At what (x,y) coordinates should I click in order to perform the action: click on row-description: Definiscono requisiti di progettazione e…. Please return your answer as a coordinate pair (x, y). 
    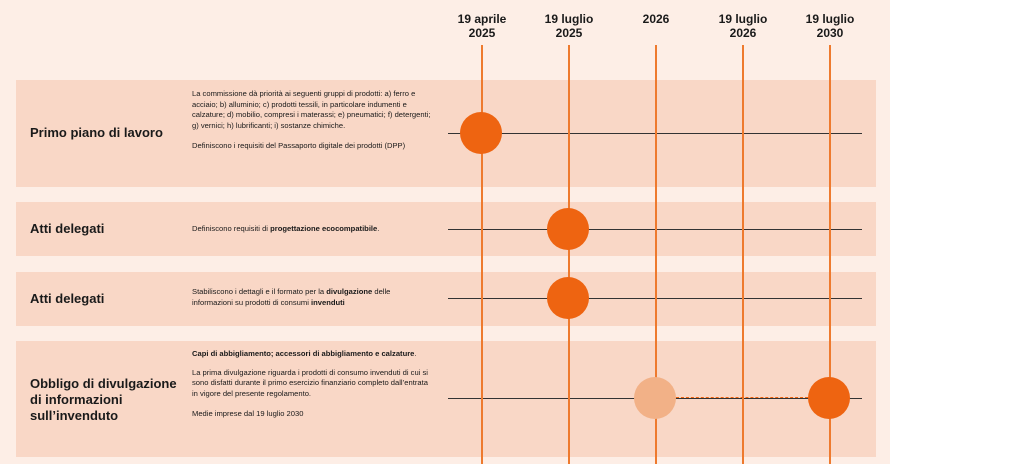
    Looking at the image, I should click on (322, 229).